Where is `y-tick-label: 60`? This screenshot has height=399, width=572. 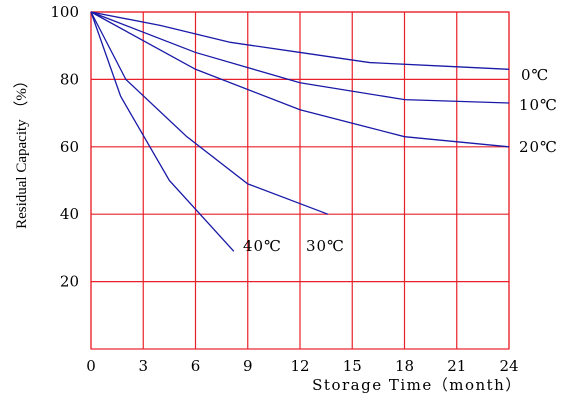
y-tick-label: 60 is located at coordinates (69, 147).